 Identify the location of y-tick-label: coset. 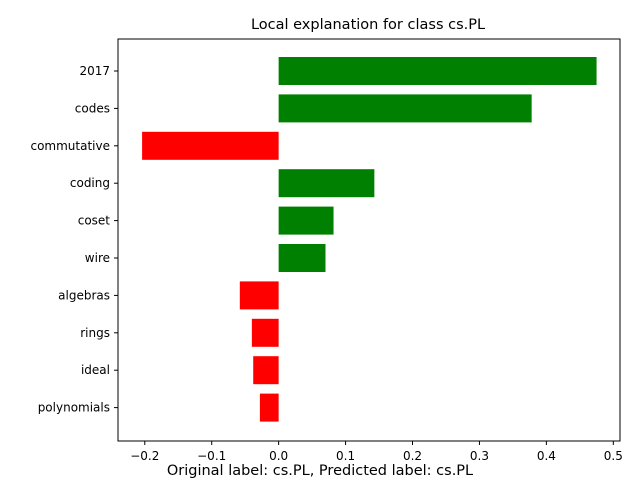
(94, 221).